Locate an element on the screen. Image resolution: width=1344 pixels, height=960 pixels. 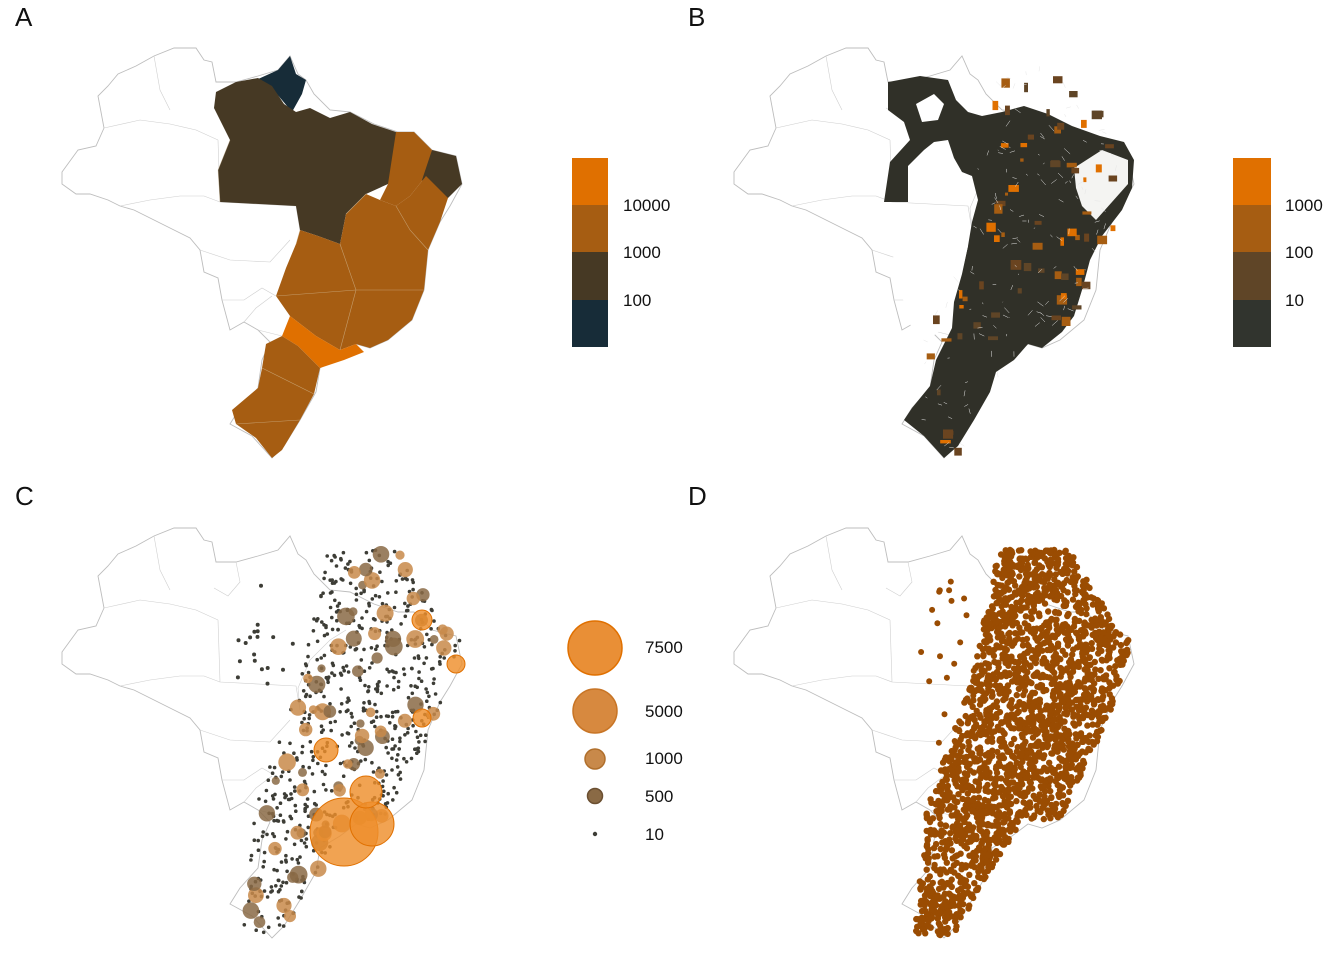
legend-c-label-5000: 5000 is located at coordinates (664, 711).